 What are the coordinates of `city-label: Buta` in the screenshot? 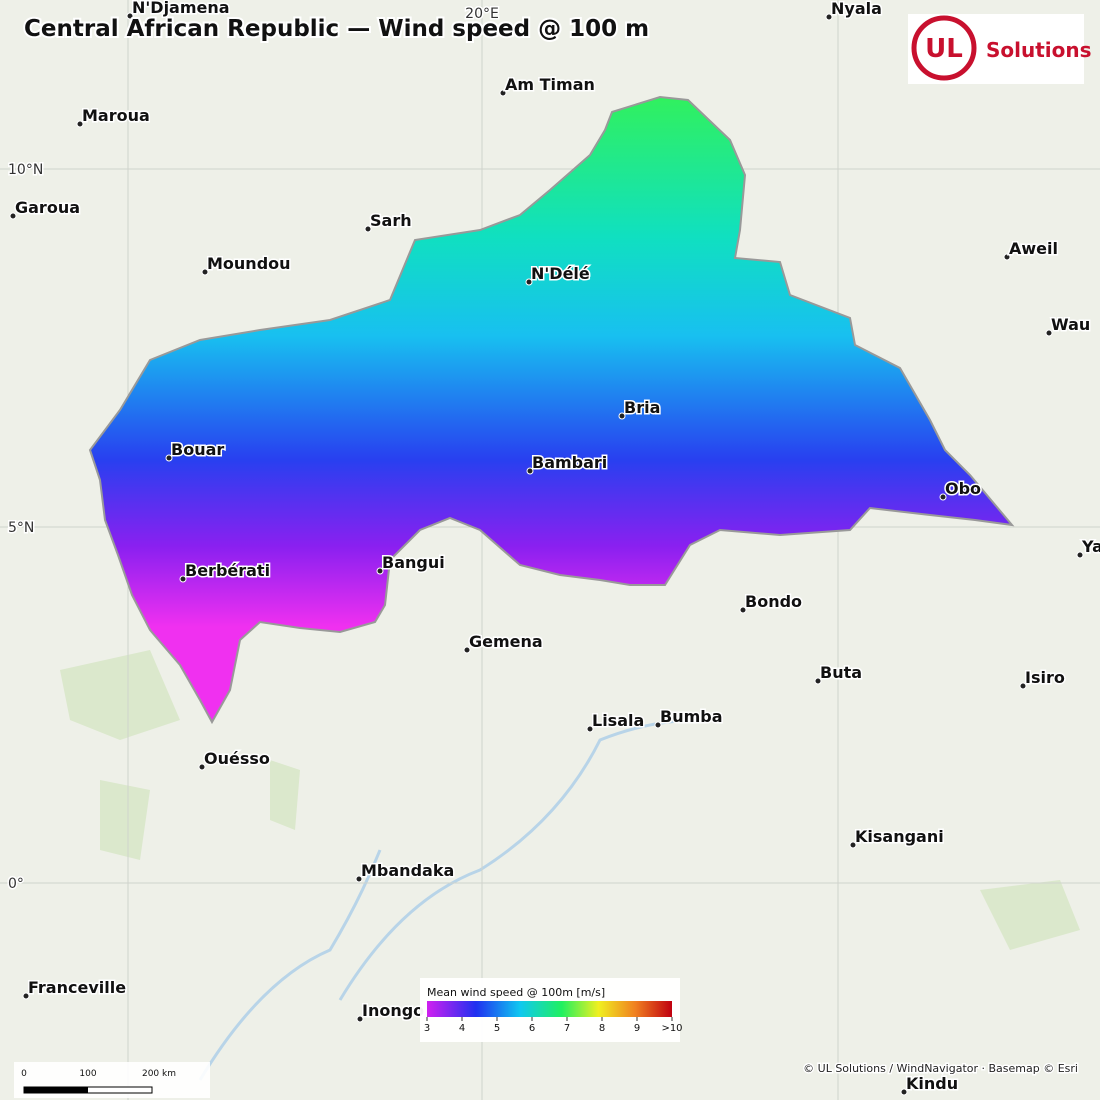 It's located at (841, 672).